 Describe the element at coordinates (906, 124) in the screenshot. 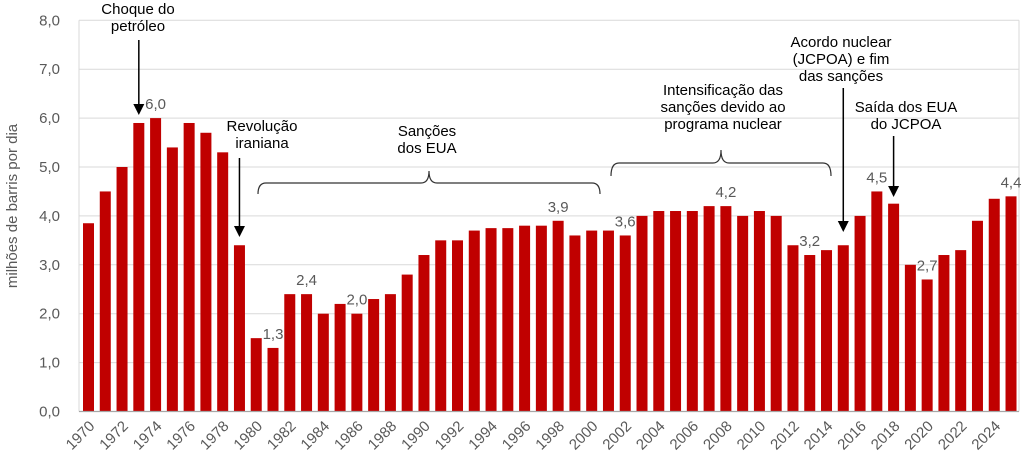

I see `annotation-line: do JCPOA` at that location.